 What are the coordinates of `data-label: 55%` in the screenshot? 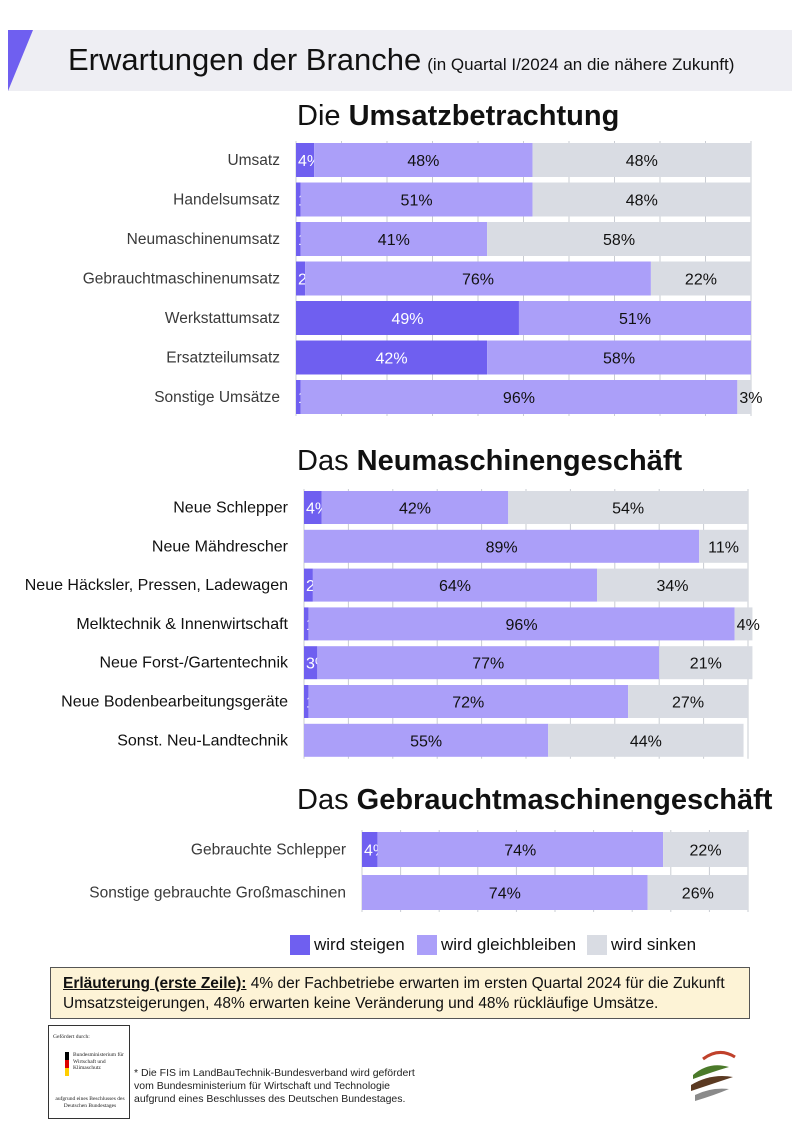 It's located at (426, 741).